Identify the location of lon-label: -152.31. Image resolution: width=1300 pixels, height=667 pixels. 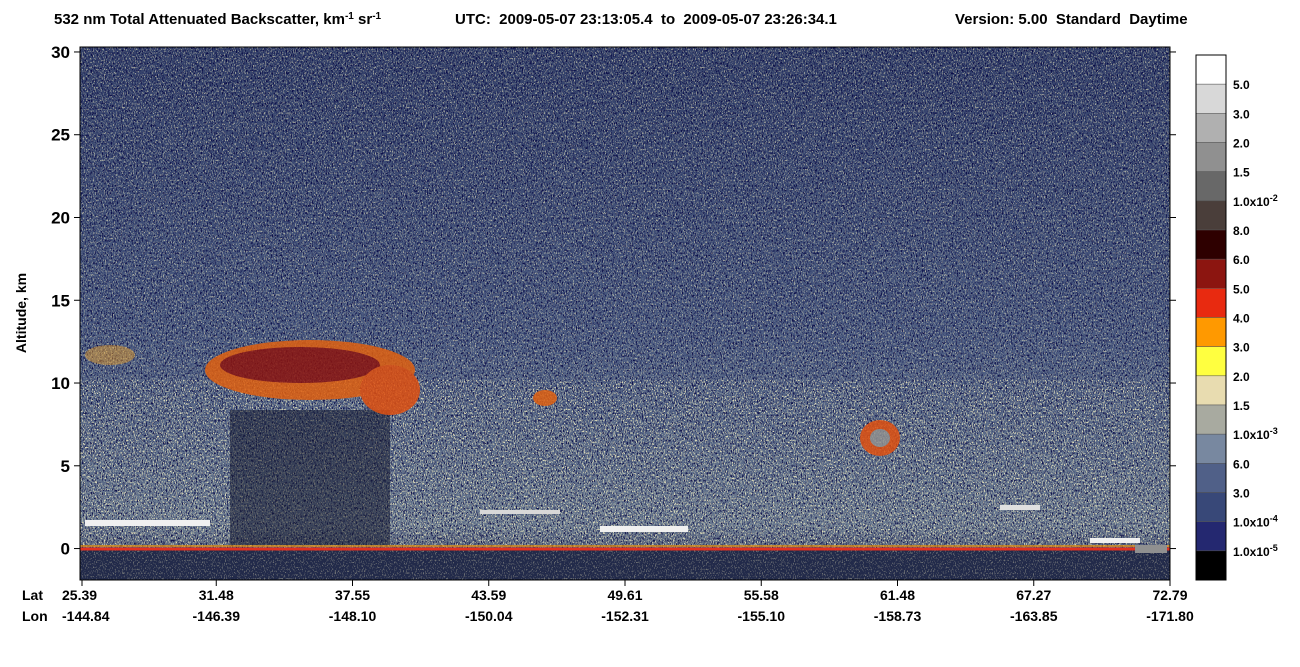
(625, 616).